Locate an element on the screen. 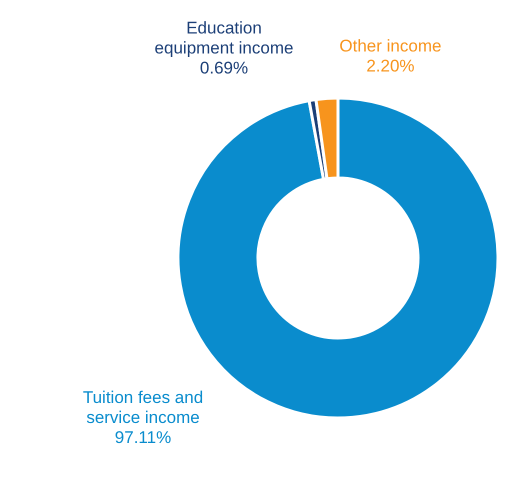 The height and width of the screenshot is (504, 515). slice-label: Education equipment income is located at coordinates (224, 38).